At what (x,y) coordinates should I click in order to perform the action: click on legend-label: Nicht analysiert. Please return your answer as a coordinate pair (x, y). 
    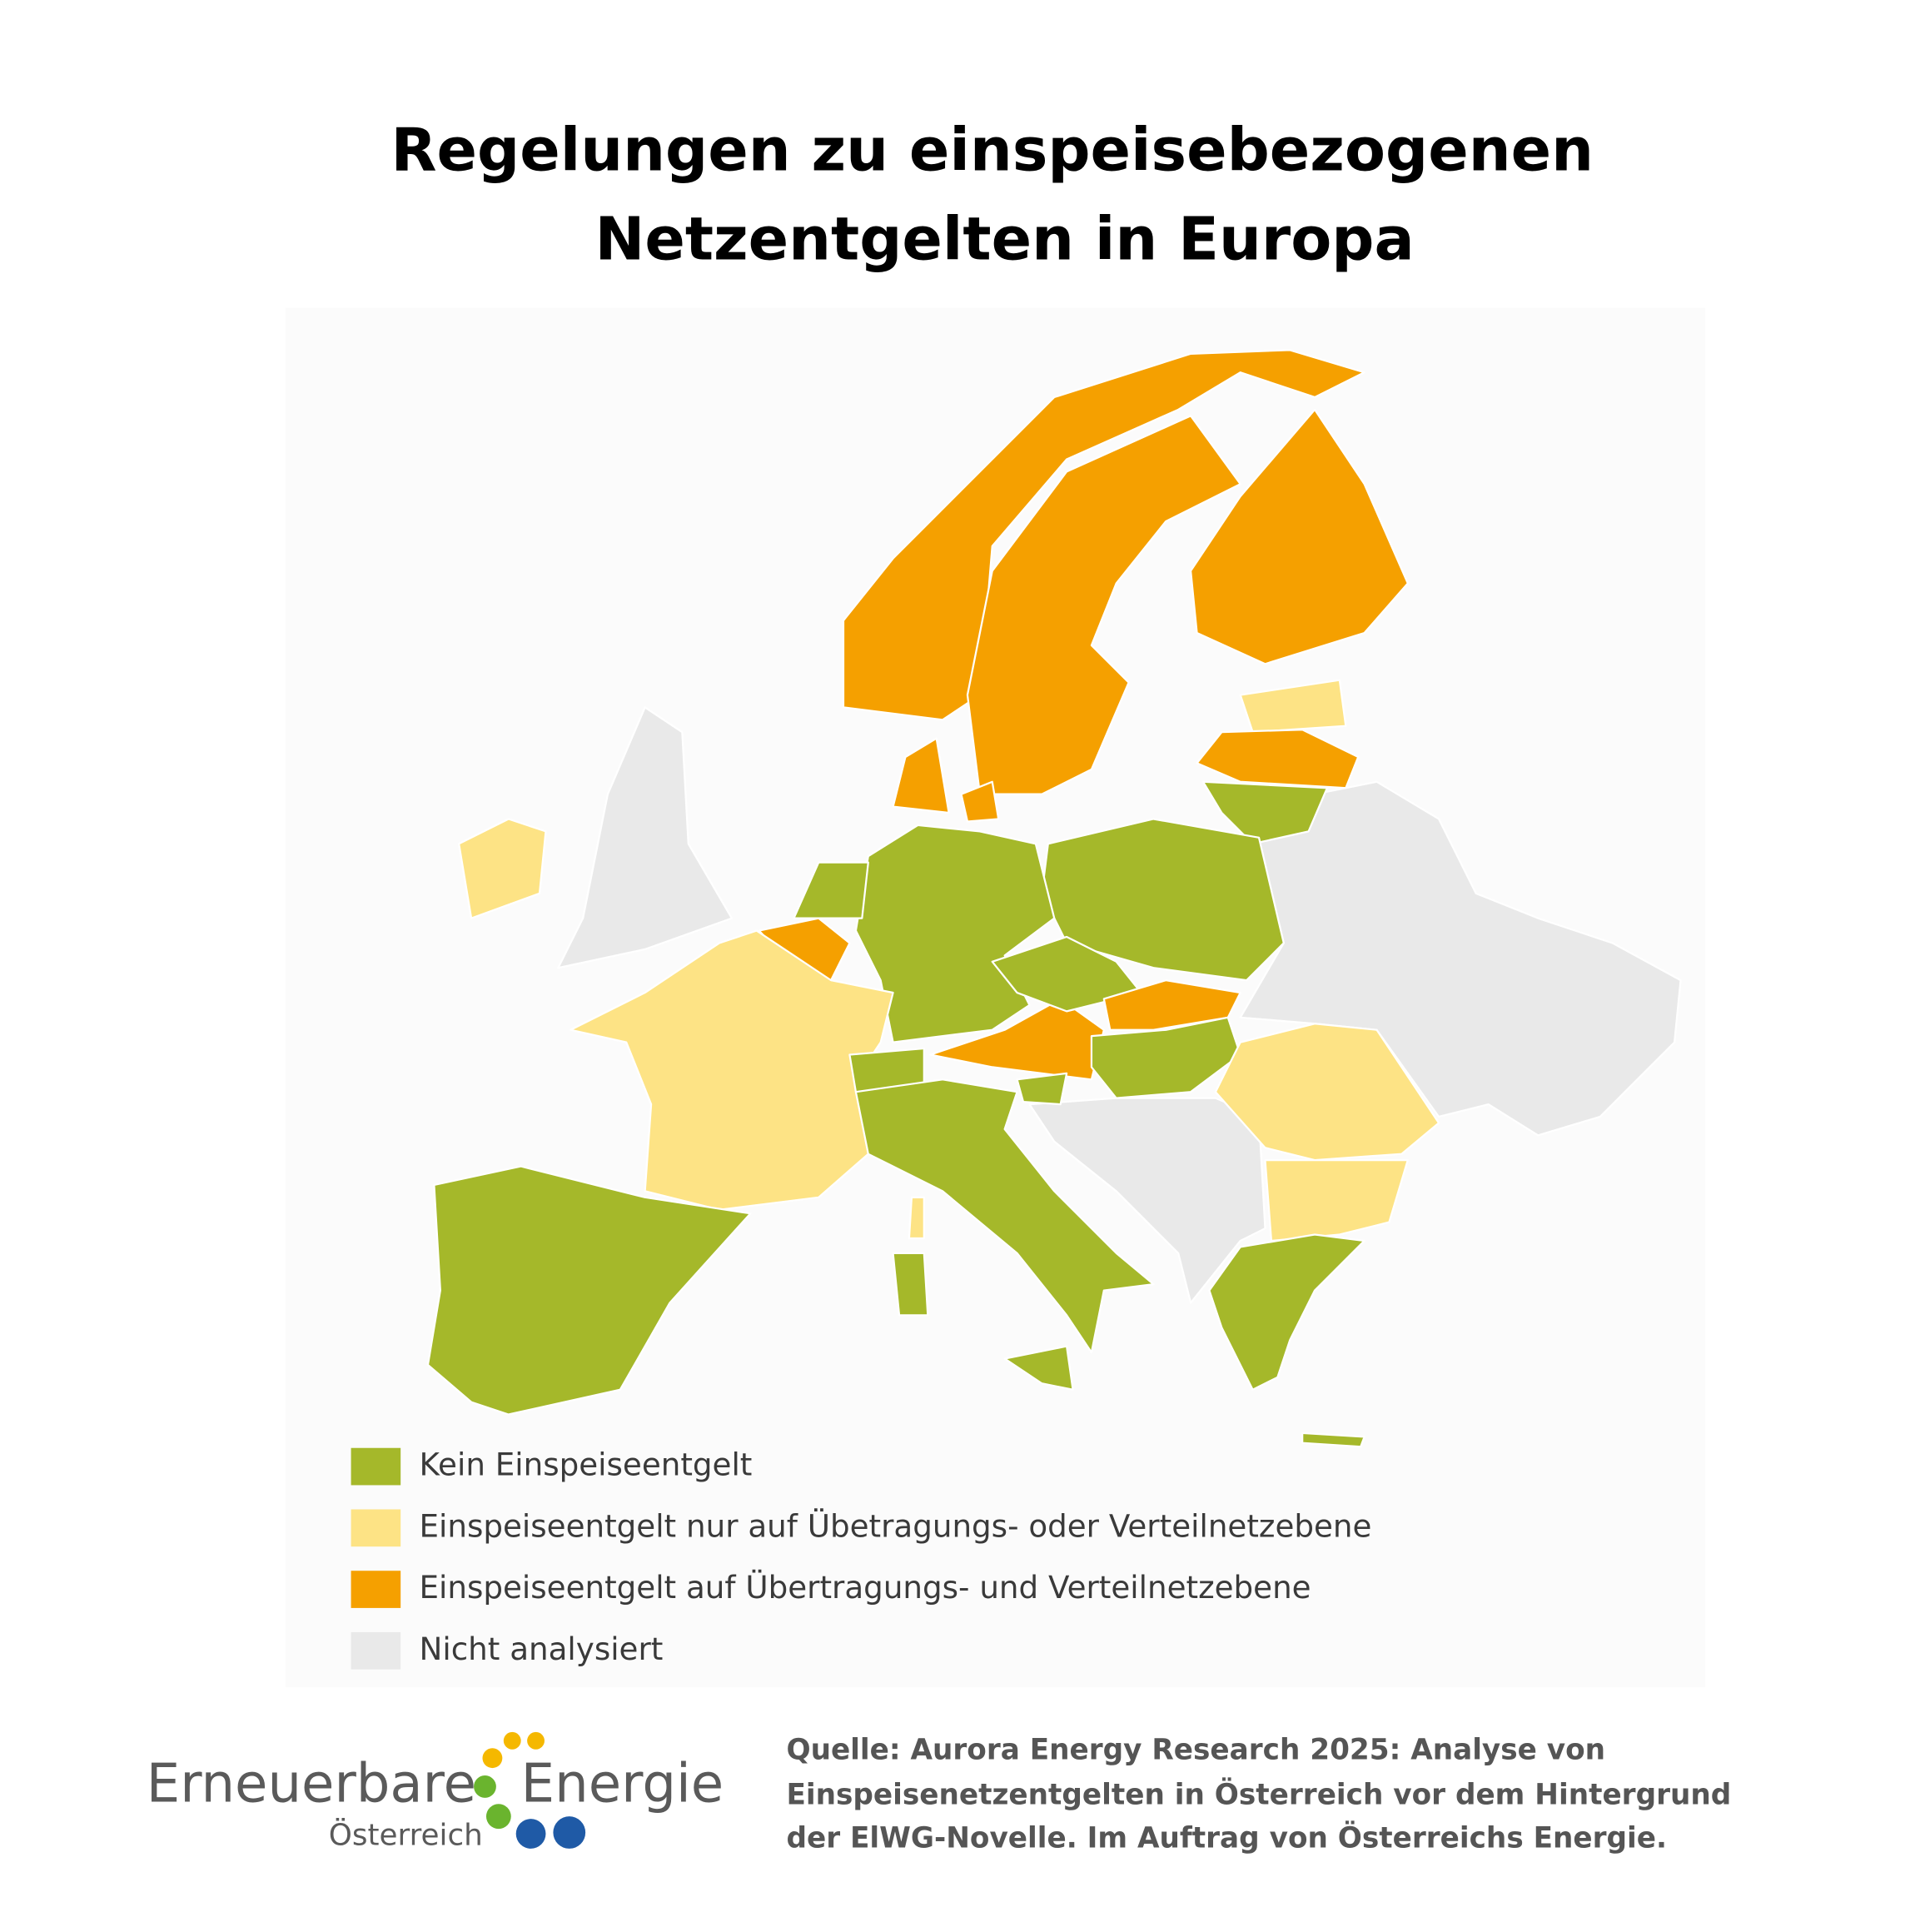
    Looking at the image, I should click on (542, 1649).